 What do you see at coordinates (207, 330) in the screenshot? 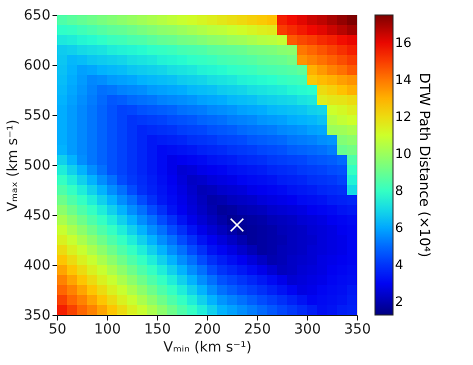
I see `x-tick-label: 200` at bounding box center [207, 330].